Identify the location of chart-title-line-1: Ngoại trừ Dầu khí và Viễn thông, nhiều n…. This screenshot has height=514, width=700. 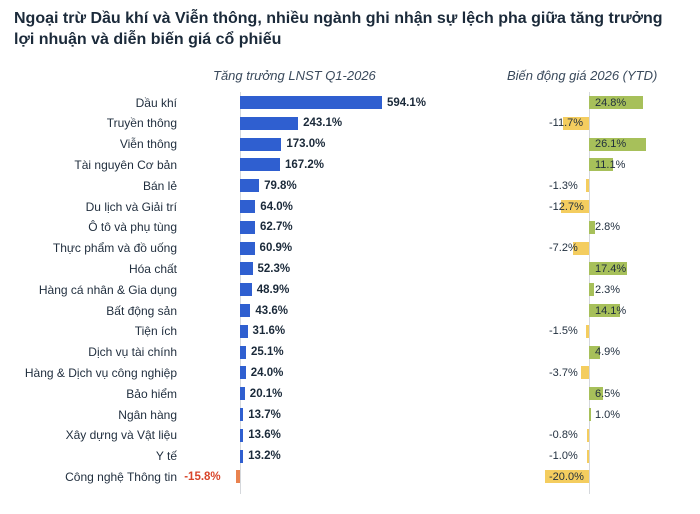
(338, 18).